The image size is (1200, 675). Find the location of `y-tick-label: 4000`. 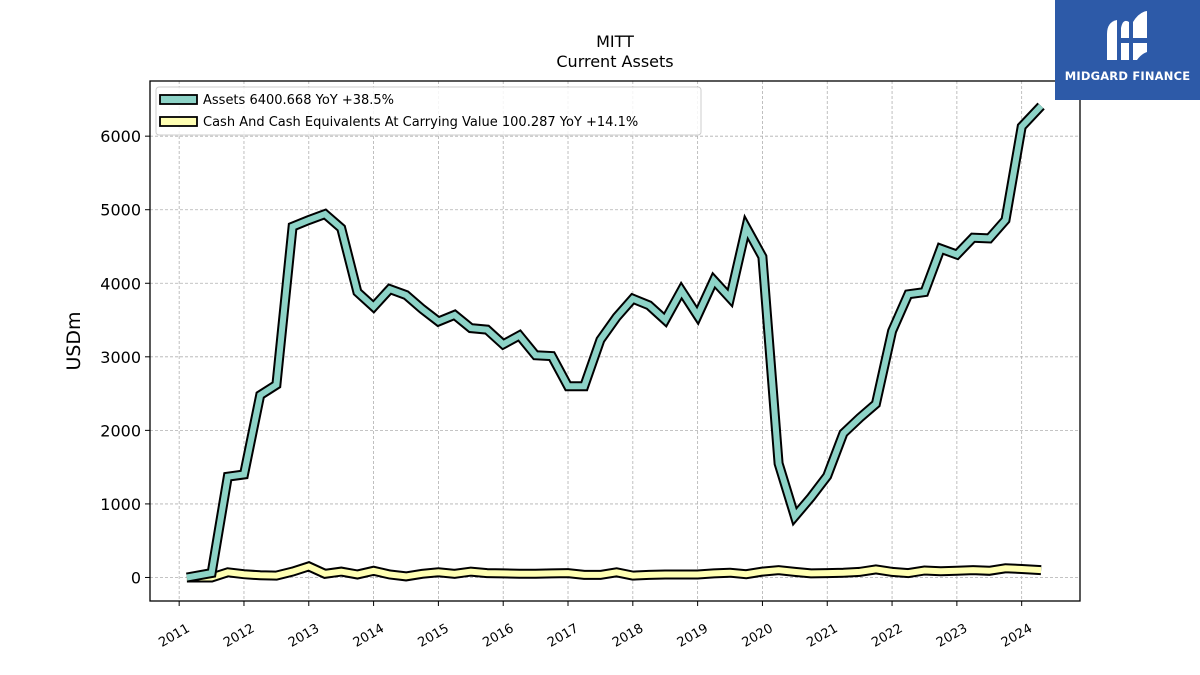

y-tick-label: 4000 is located at coordinates (120, 283).